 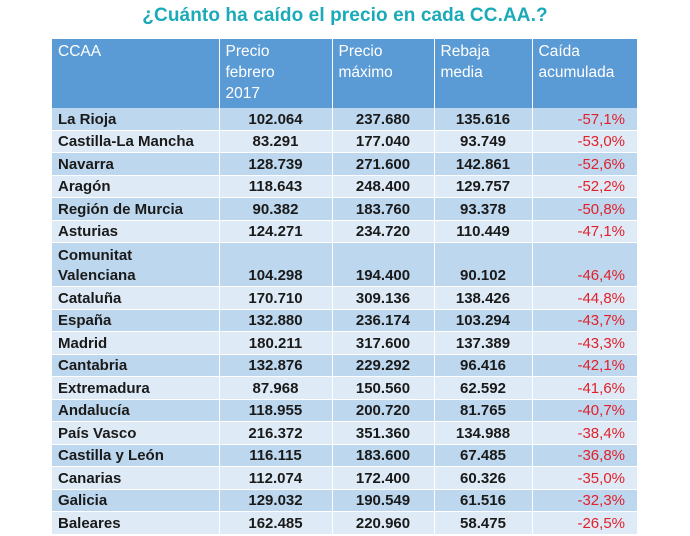 I want to click on cell-precio-maximo: 234.720, so click(x=383, y=231).